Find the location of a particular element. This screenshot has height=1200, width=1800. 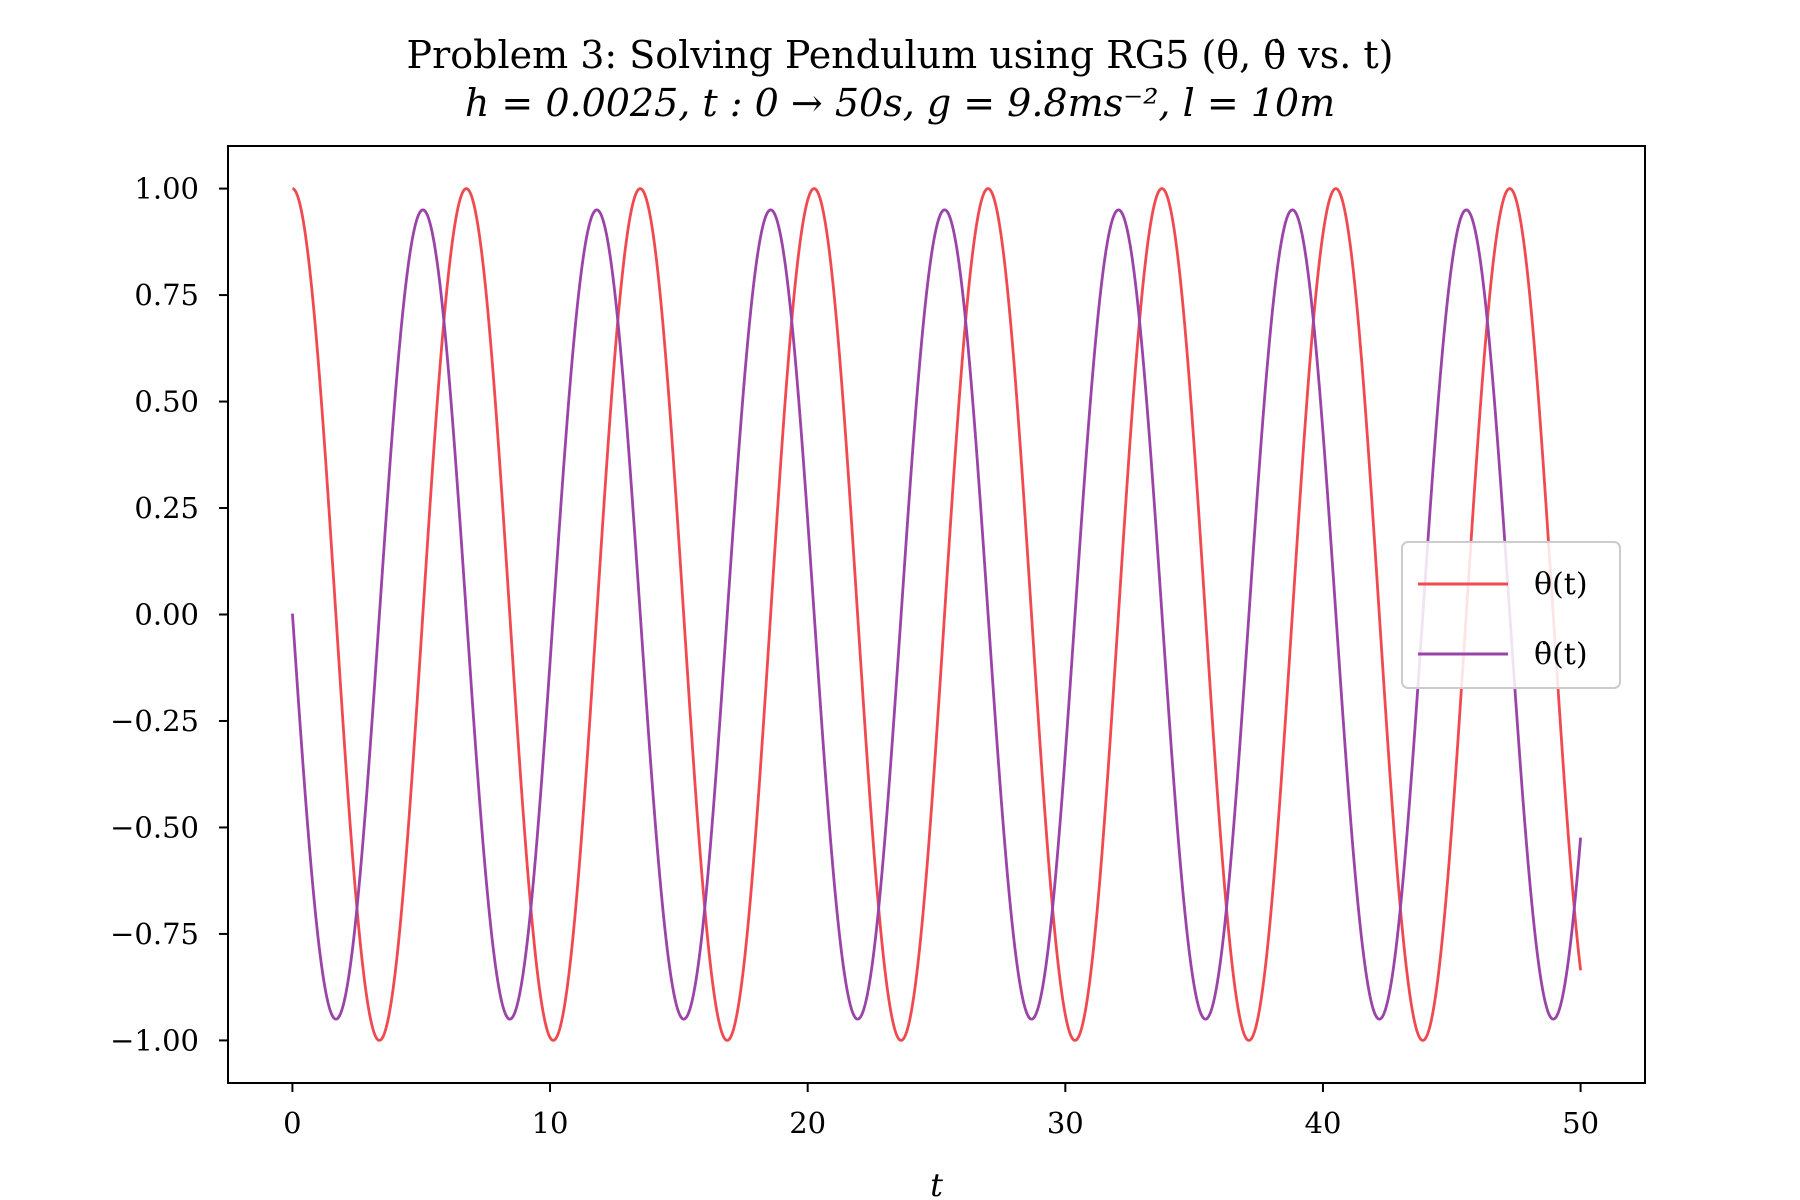

x-tick-label: 0 is located at coordinates (292, 1123).